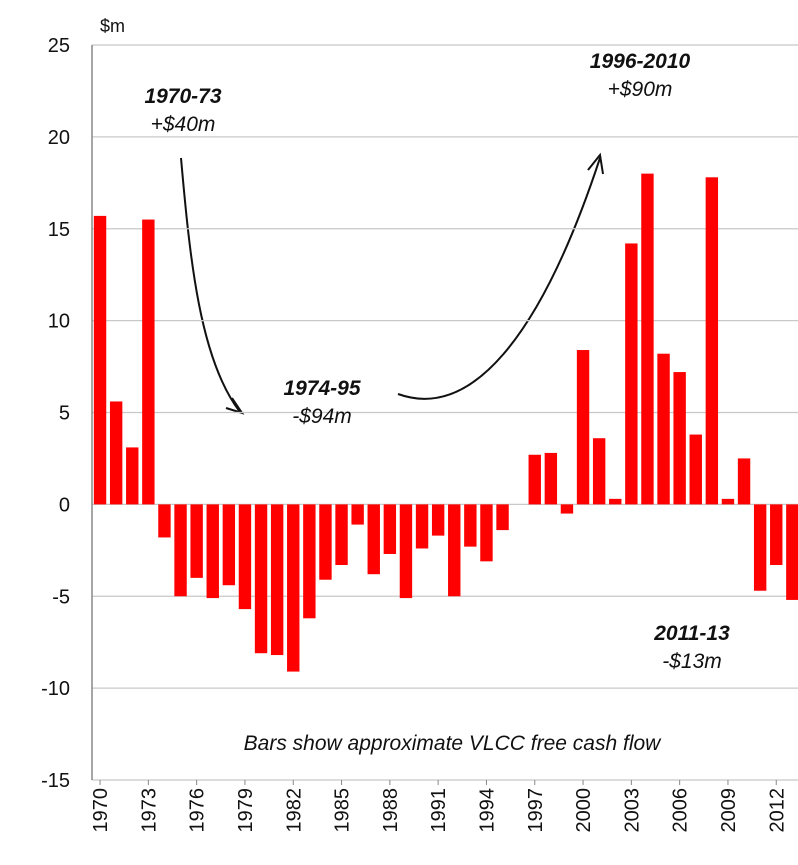 The width and height of the screenshot is (798, 865). I want to click on annotation-title: 1974-95, so click(321, 388).